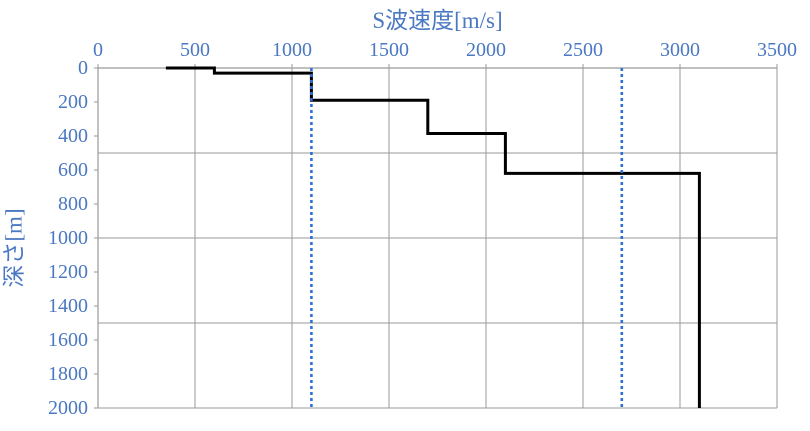  Describe the element at coordinates (73, 204) in the screenshot. I see `y-tick-label: 800` at that location.